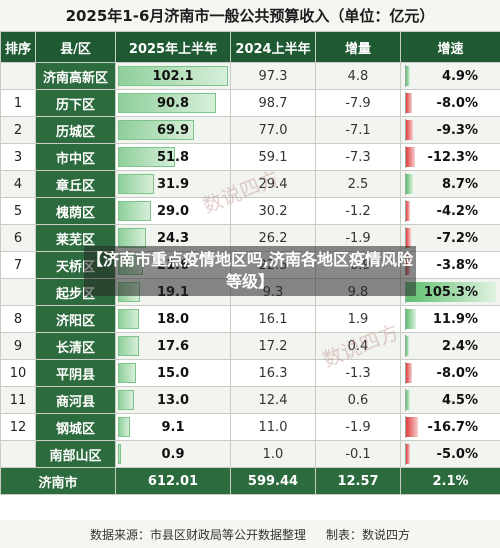  What do you see at coordinates (358, 157) in the screenshot?
I see `delta-cell: -7.3` at bounding box center [358, 157].